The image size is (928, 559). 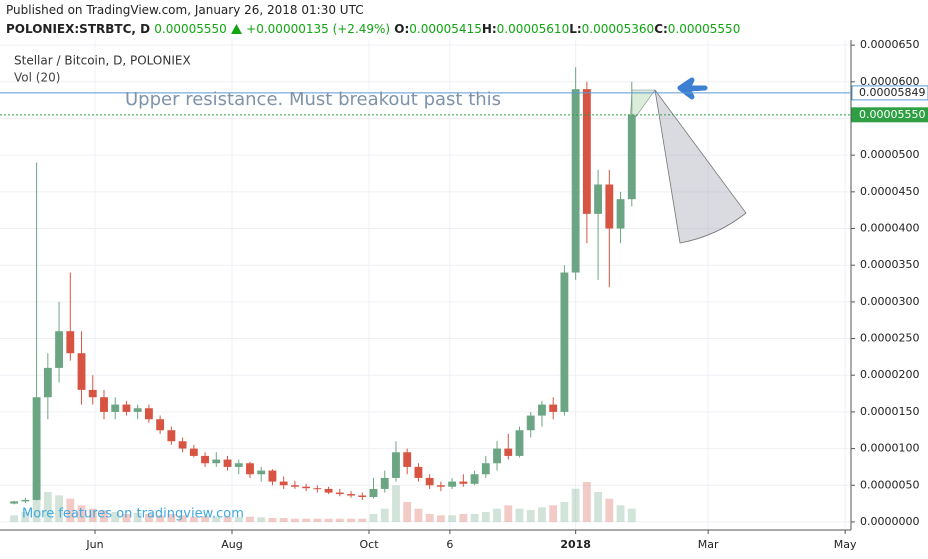 What do you see at coordinates (37, 78) in the screenshot?
I see `volume-legend: Vol (20)` at bounding box center [37, 78].